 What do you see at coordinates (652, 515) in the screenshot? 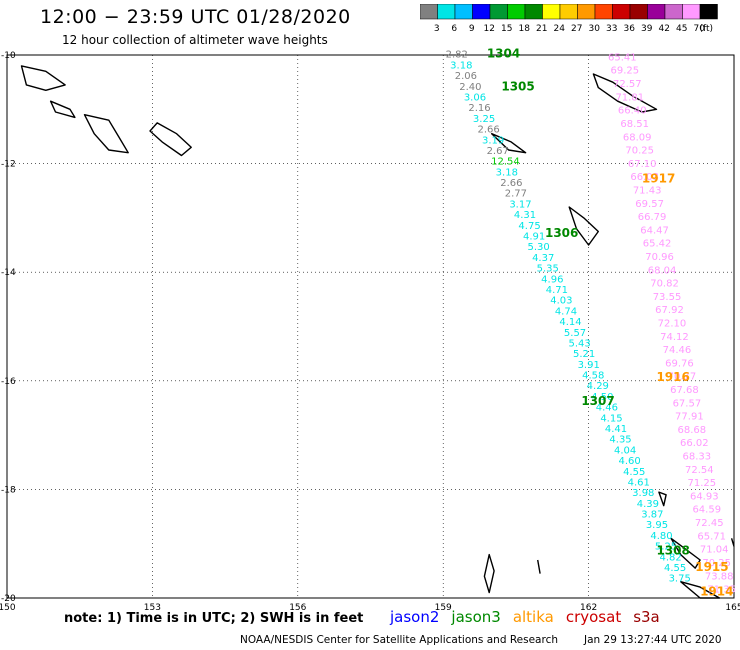
I see `wave-height-value: 3.87` at bounding box center [652, 515].